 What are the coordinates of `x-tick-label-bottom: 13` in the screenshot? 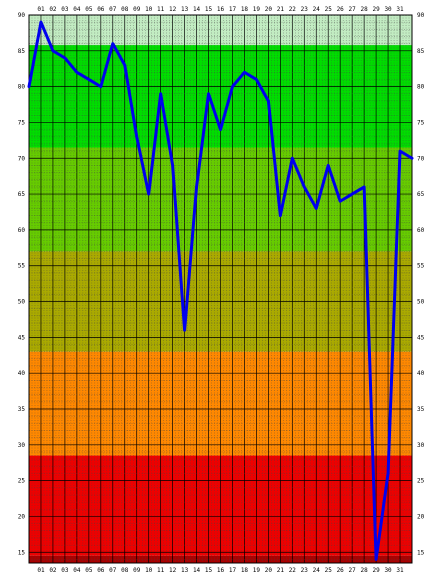 It's located at (185, 570).